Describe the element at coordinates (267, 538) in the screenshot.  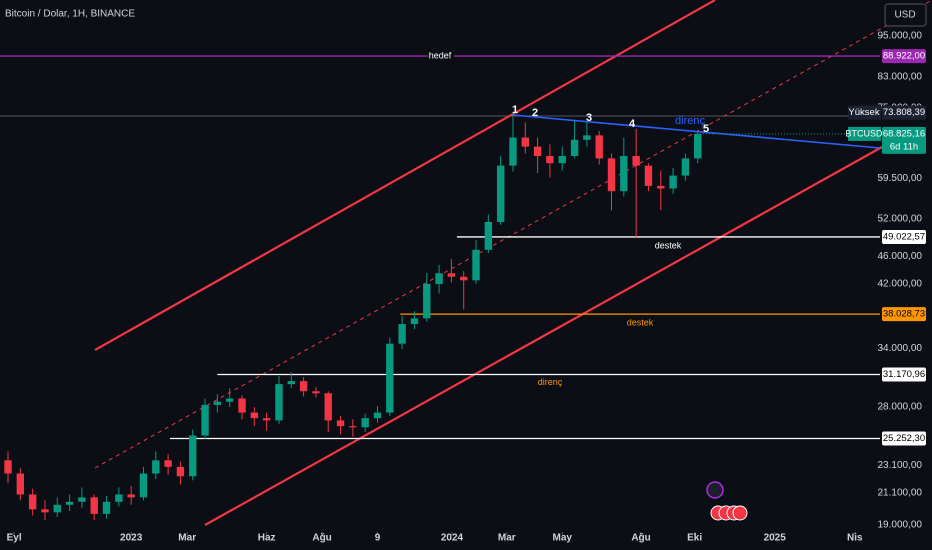
I see `x-tick-label: Haz` at that location.